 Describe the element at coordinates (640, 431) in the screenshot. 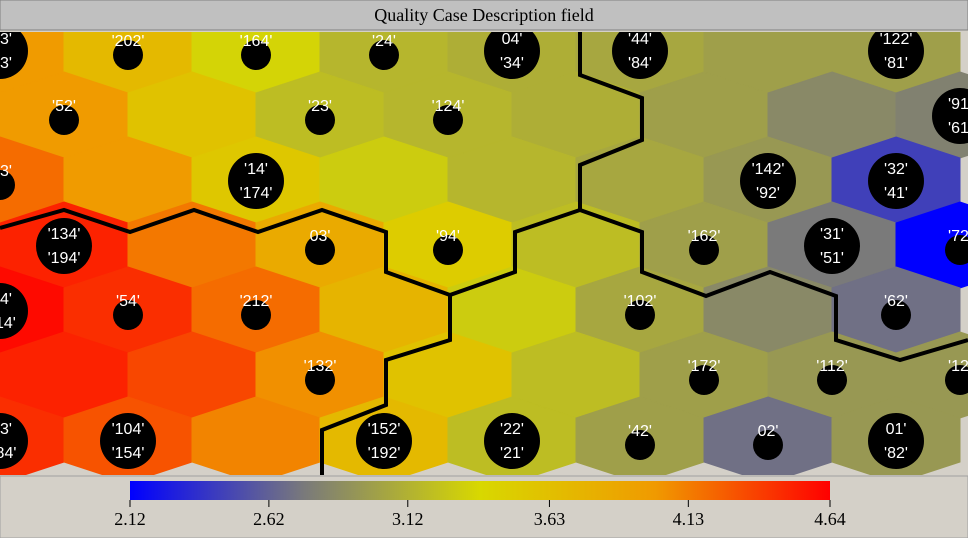

I see `cell-label: '42'` at that location.